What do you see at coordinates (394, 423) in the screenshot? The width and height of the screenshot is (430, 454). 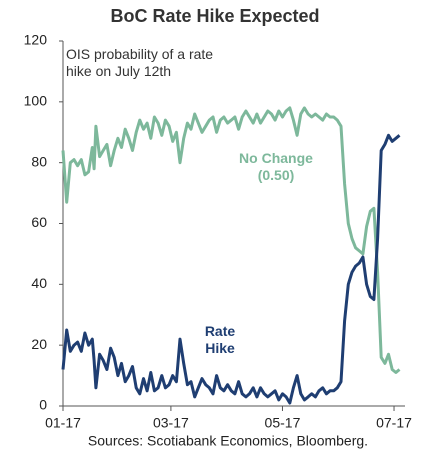 I see `x-tick-label: 07-17` at bounding box center [394, 423].